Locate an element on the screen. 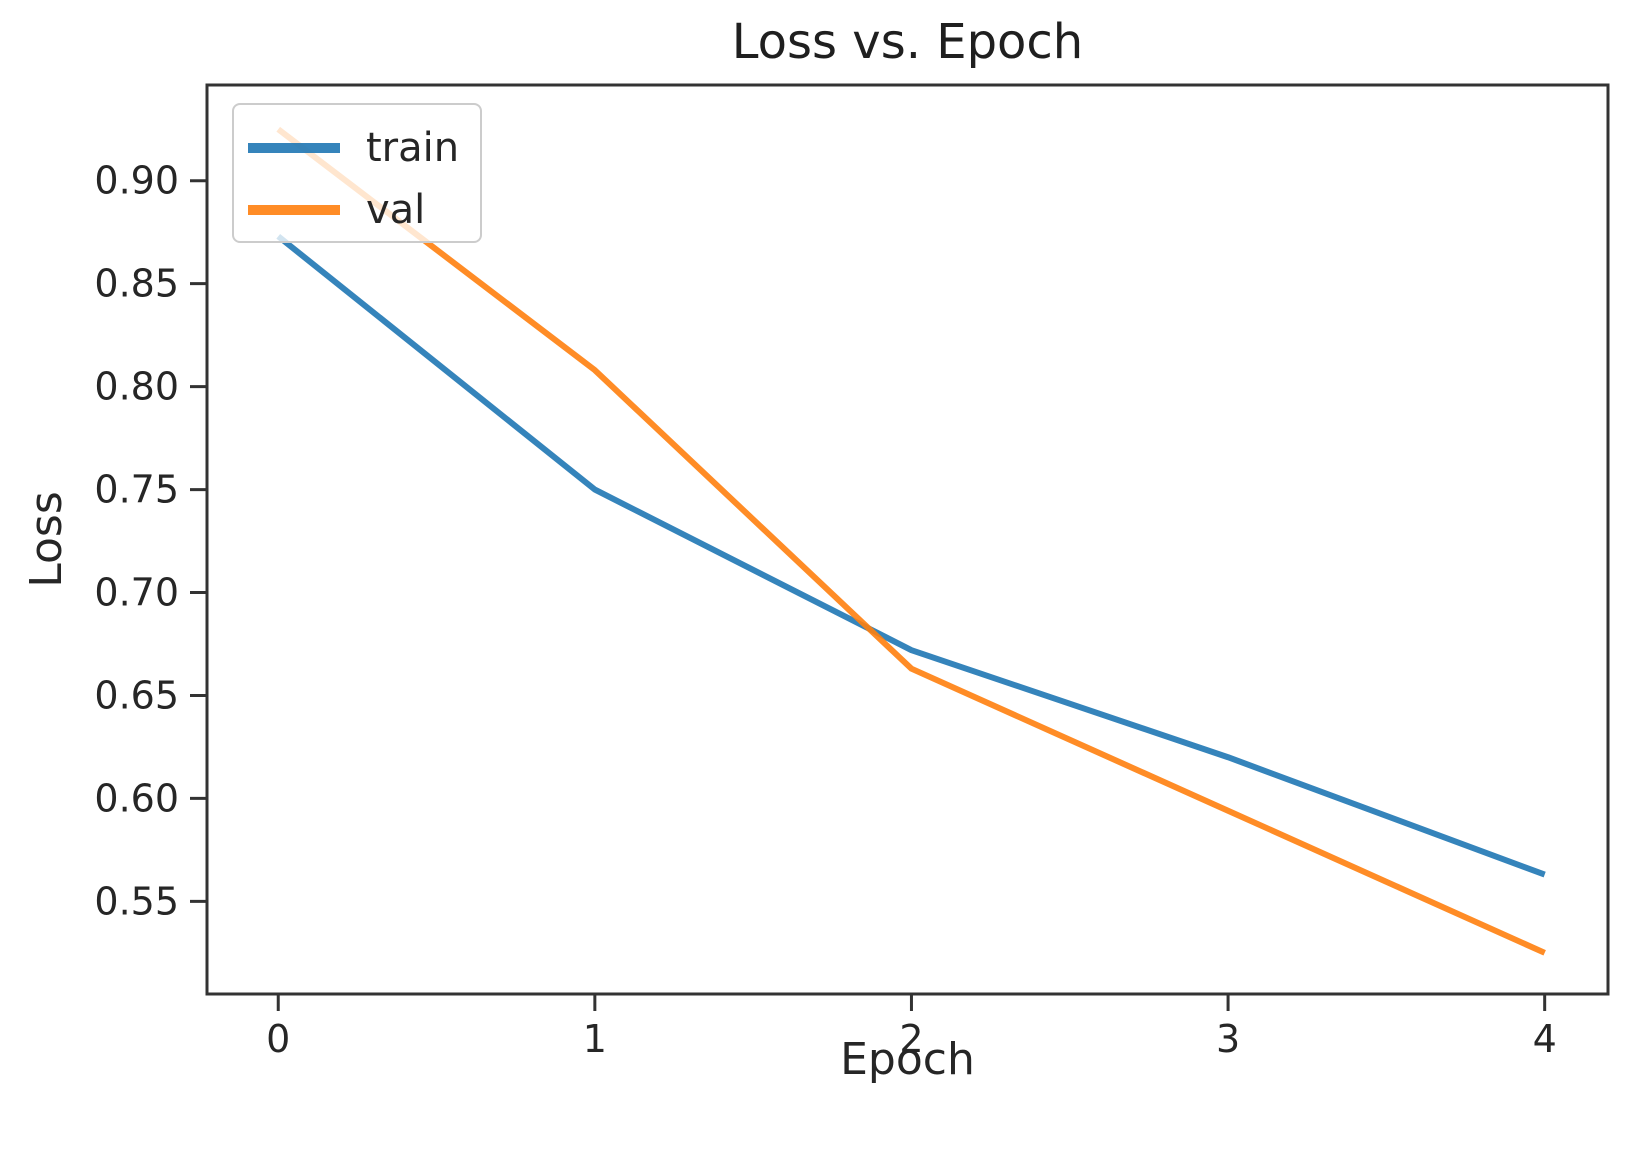 The height and width of the screenshot is (1154, 1636). x-tick-label: 1 is located at coordinates (595, 1039).